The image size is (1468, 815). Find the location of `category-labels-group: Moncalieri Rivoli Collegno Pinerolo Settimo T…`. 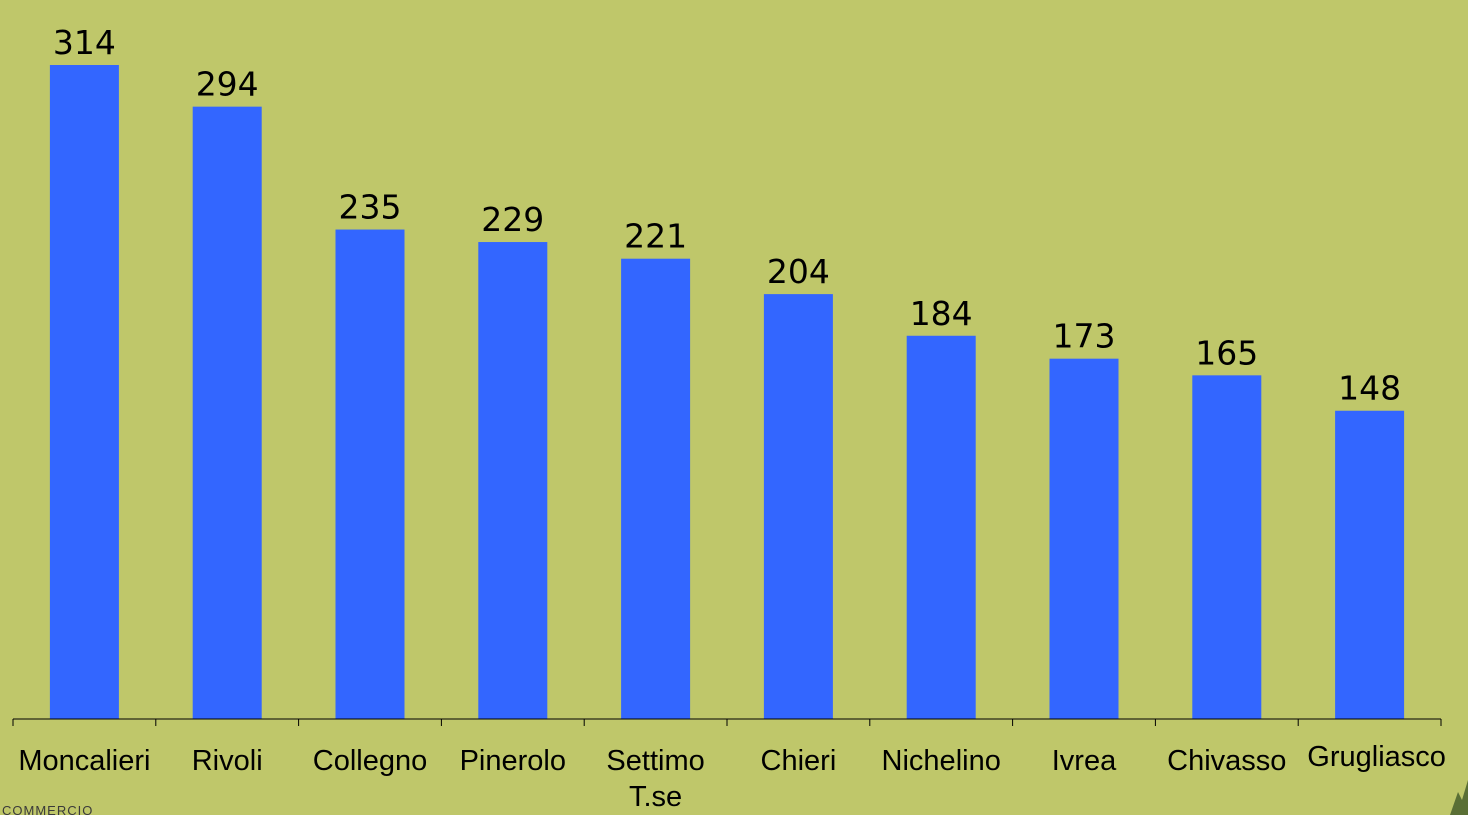

category-labels-group: Moncalieri Rivoli Collegno Pinerolo Settimo T… is located at coordinates (732, 777).